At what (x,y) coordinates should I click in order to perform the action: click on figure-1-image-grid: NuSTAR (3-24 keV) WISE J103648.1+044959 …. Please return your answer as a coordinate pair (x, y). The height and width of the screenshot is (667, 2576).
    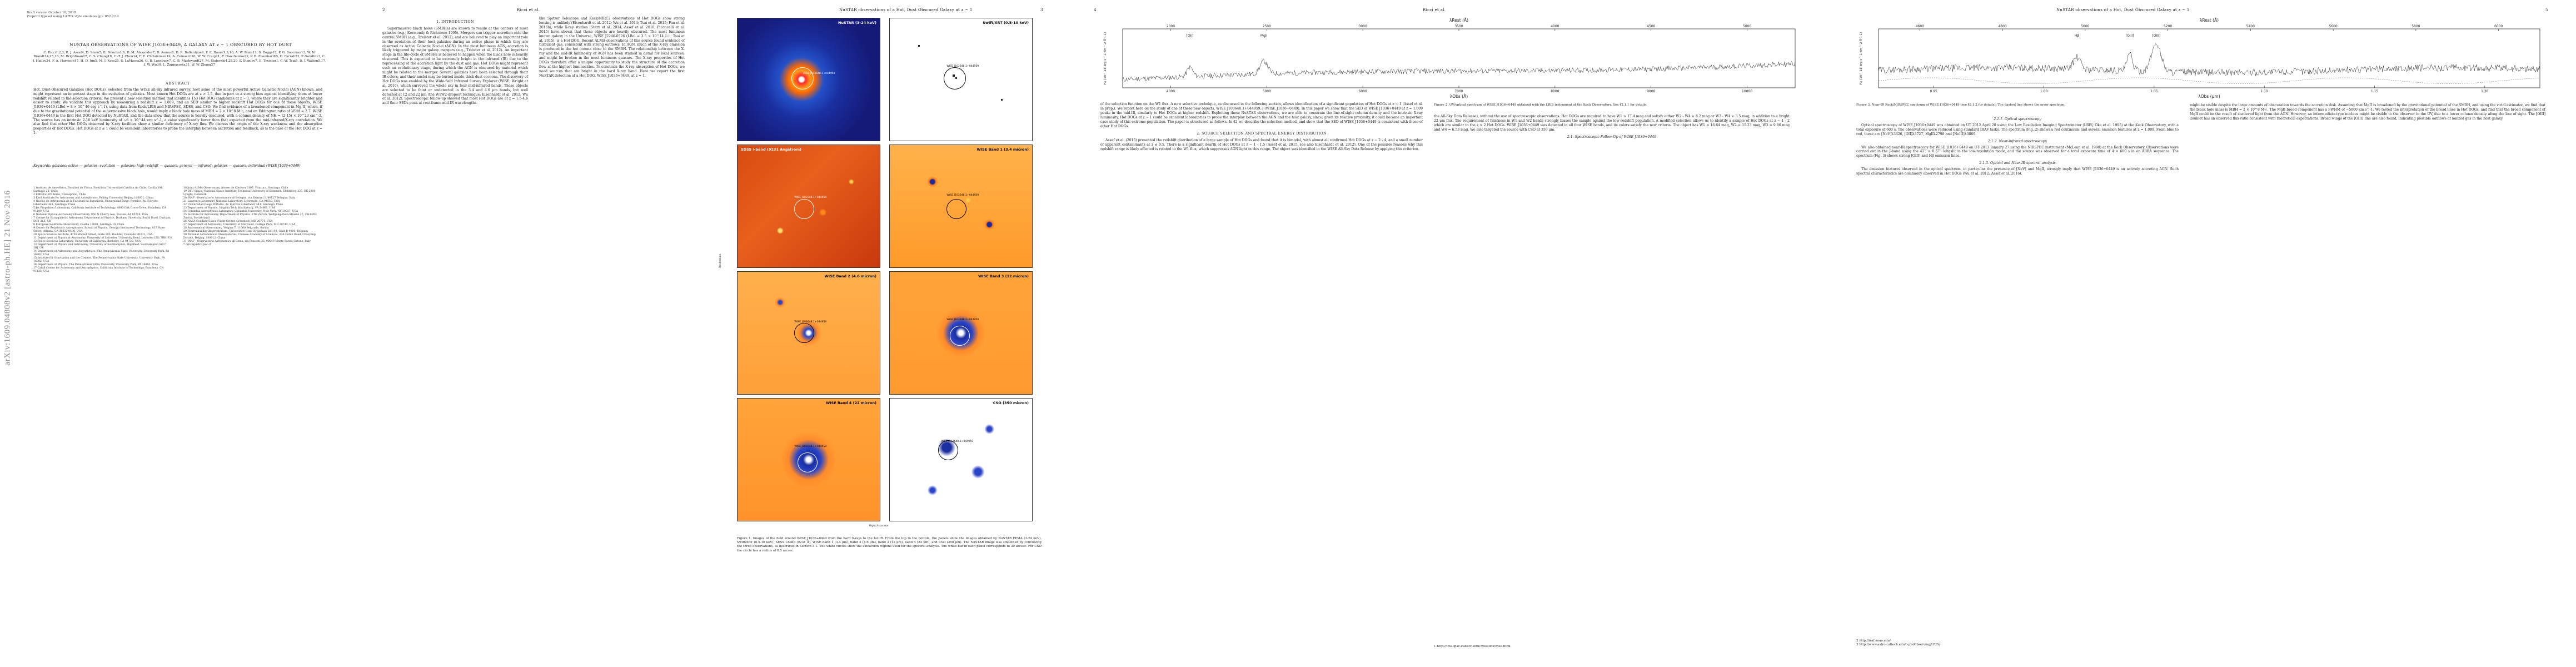
    Looking at the image, I should click on (888, 275).